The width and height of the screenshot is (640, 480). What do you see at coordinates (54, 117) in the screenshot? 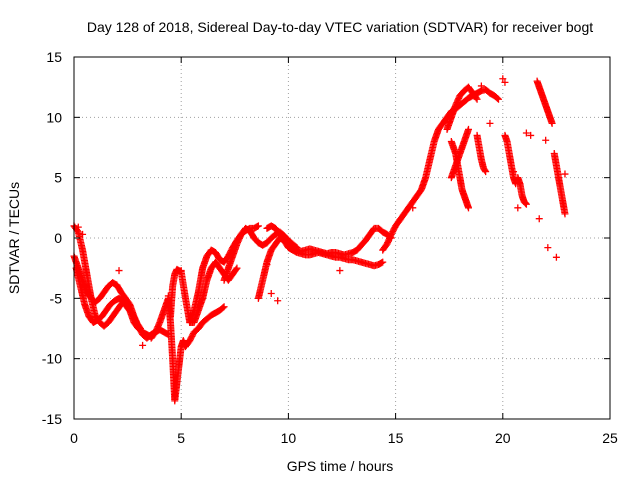
I see `y-tick-label: 10` at bounding box center [54, 117].